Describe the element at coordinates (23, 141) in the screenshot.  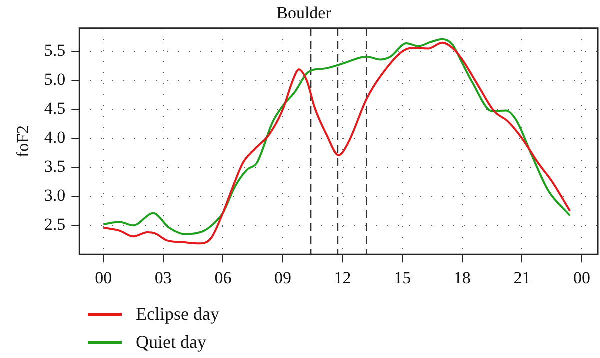
I see `y-axis-title: foF2` at that location.